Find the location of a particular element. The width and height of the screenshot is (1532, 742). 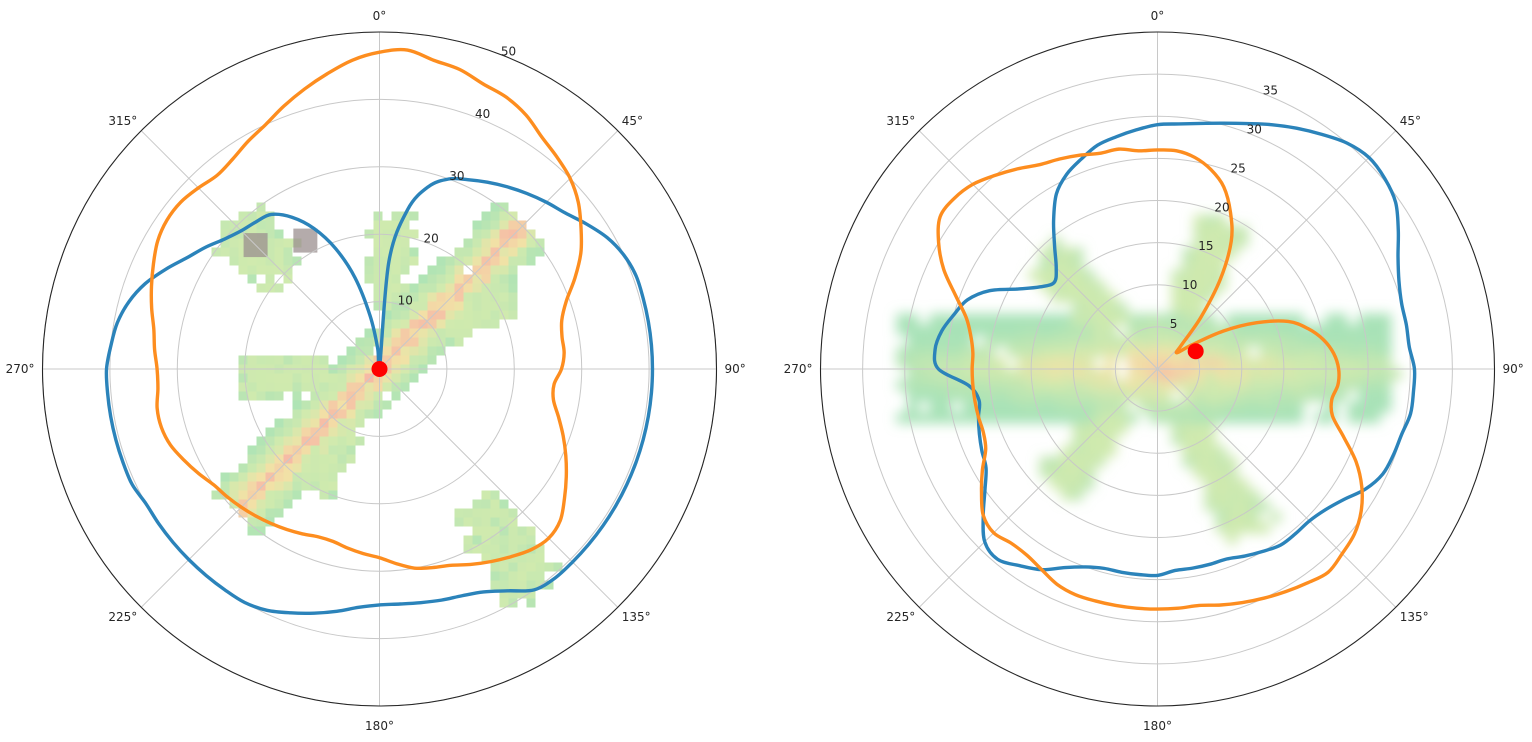

r-tick-label: 40 is located at coordinates (482, 114).